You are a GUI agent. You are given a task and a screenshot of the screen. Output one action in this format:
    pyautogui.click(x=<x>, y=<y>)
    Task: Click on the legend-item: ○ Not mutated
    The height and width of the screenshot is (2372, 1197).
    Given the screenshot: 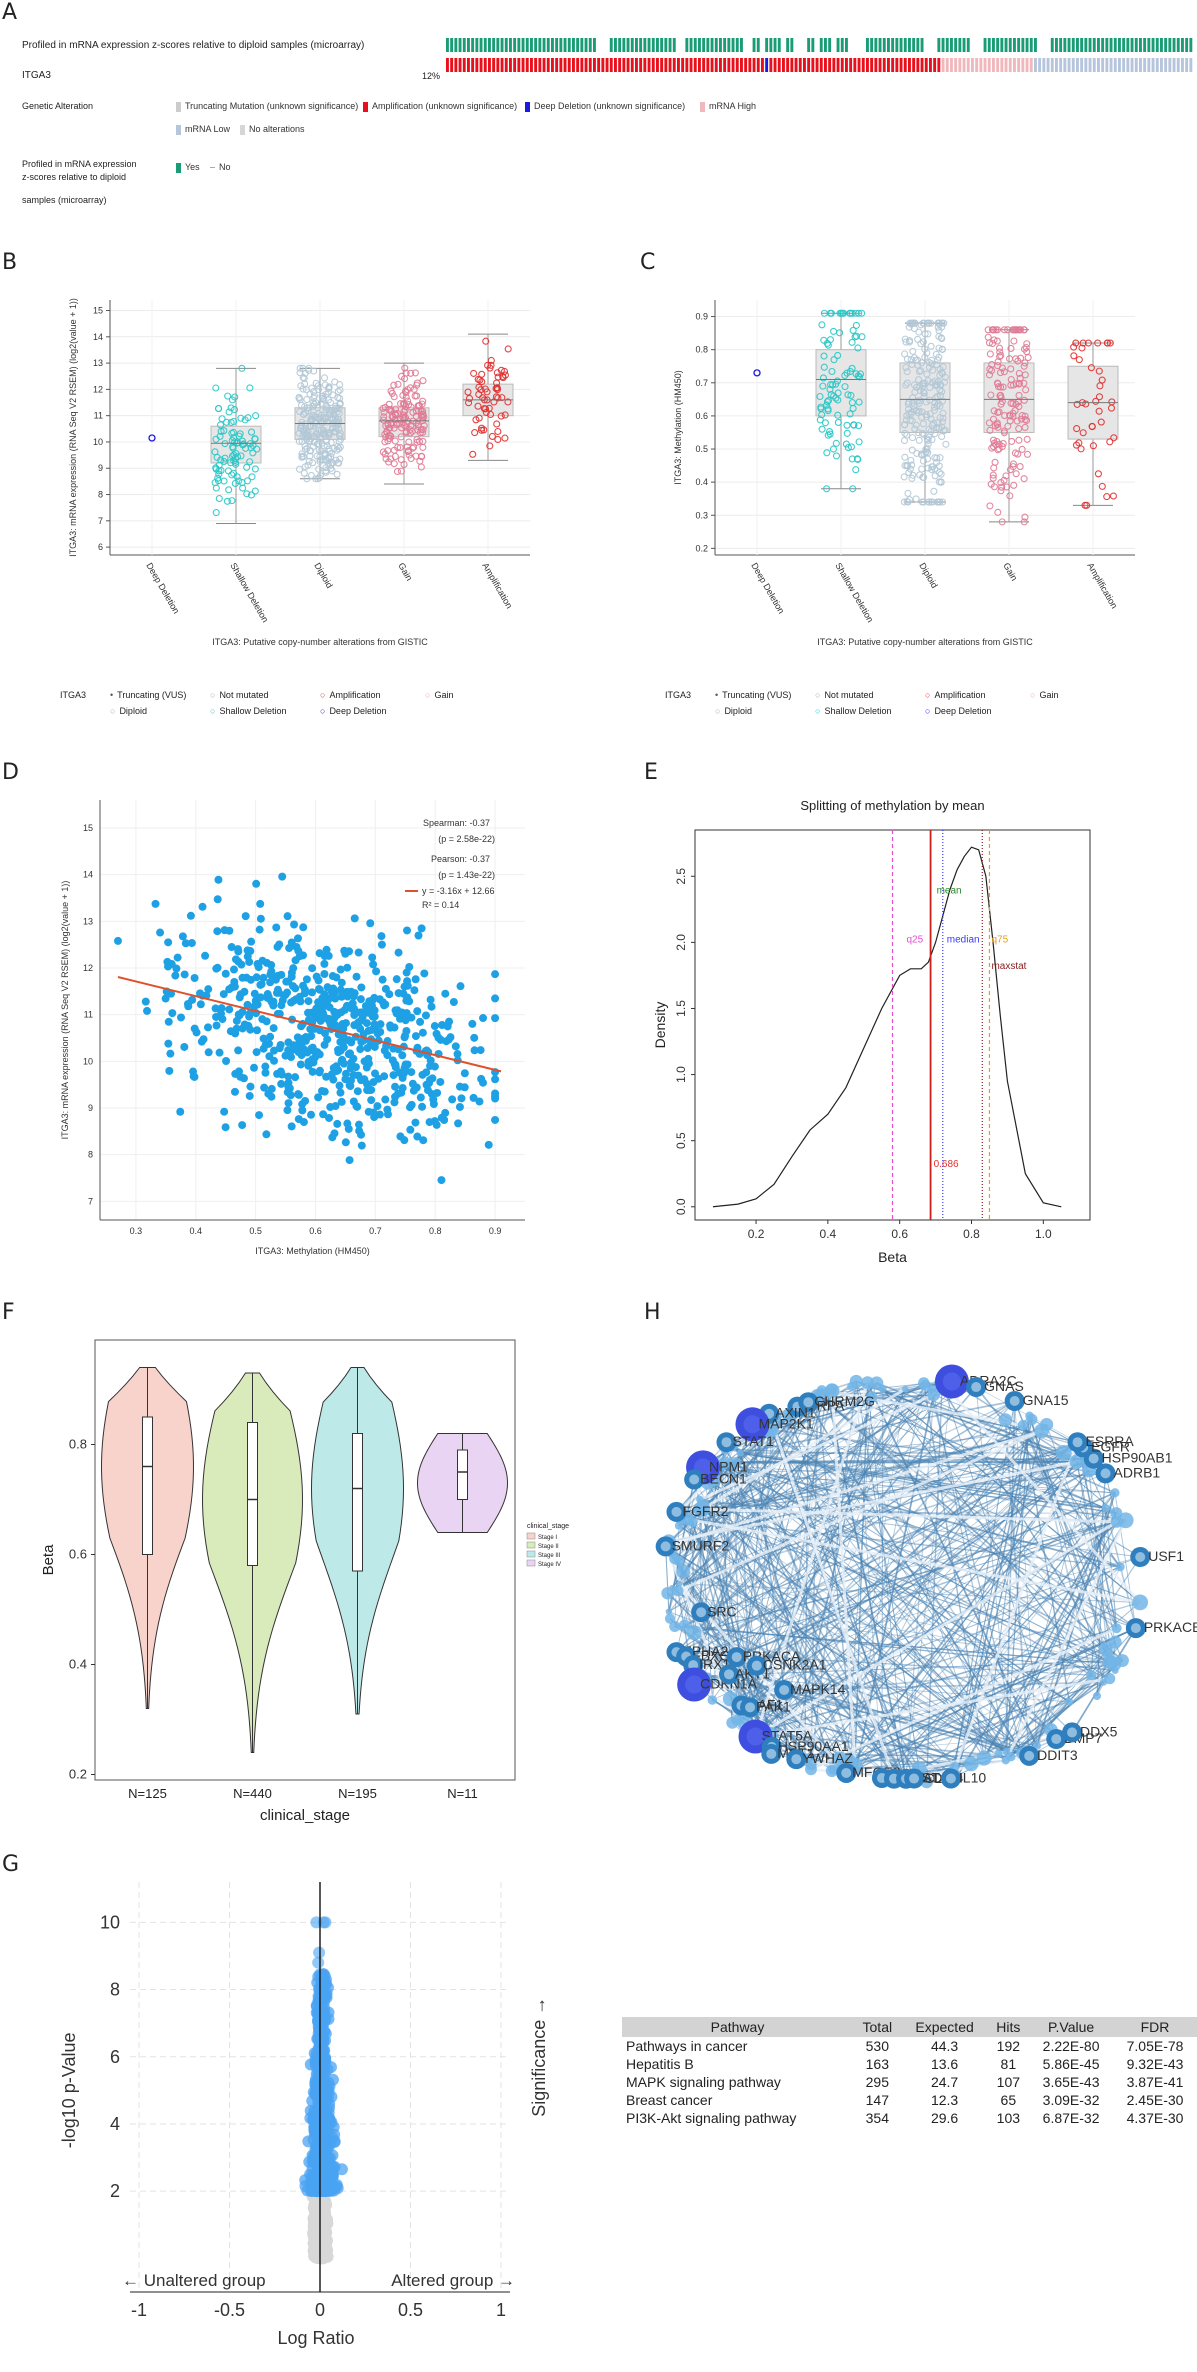 What is the action you would take?
    pyautogui.click(x=239, y=695)
    